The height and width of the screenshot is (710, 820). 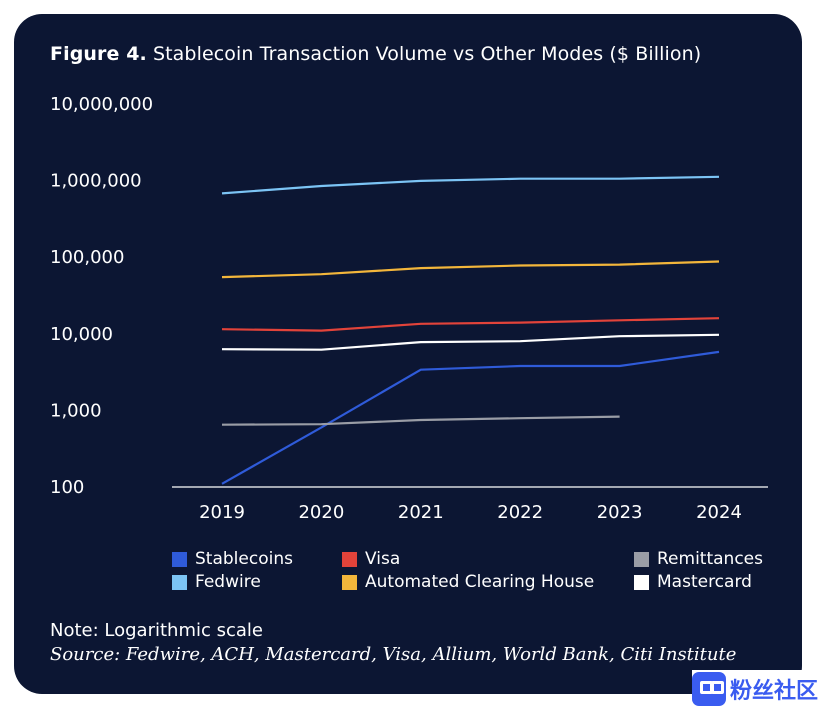 What do you see at coordinates (98, 54) in the screenshot?
I see `figure-label: Figure 4.` at bounding box center [98, 54].